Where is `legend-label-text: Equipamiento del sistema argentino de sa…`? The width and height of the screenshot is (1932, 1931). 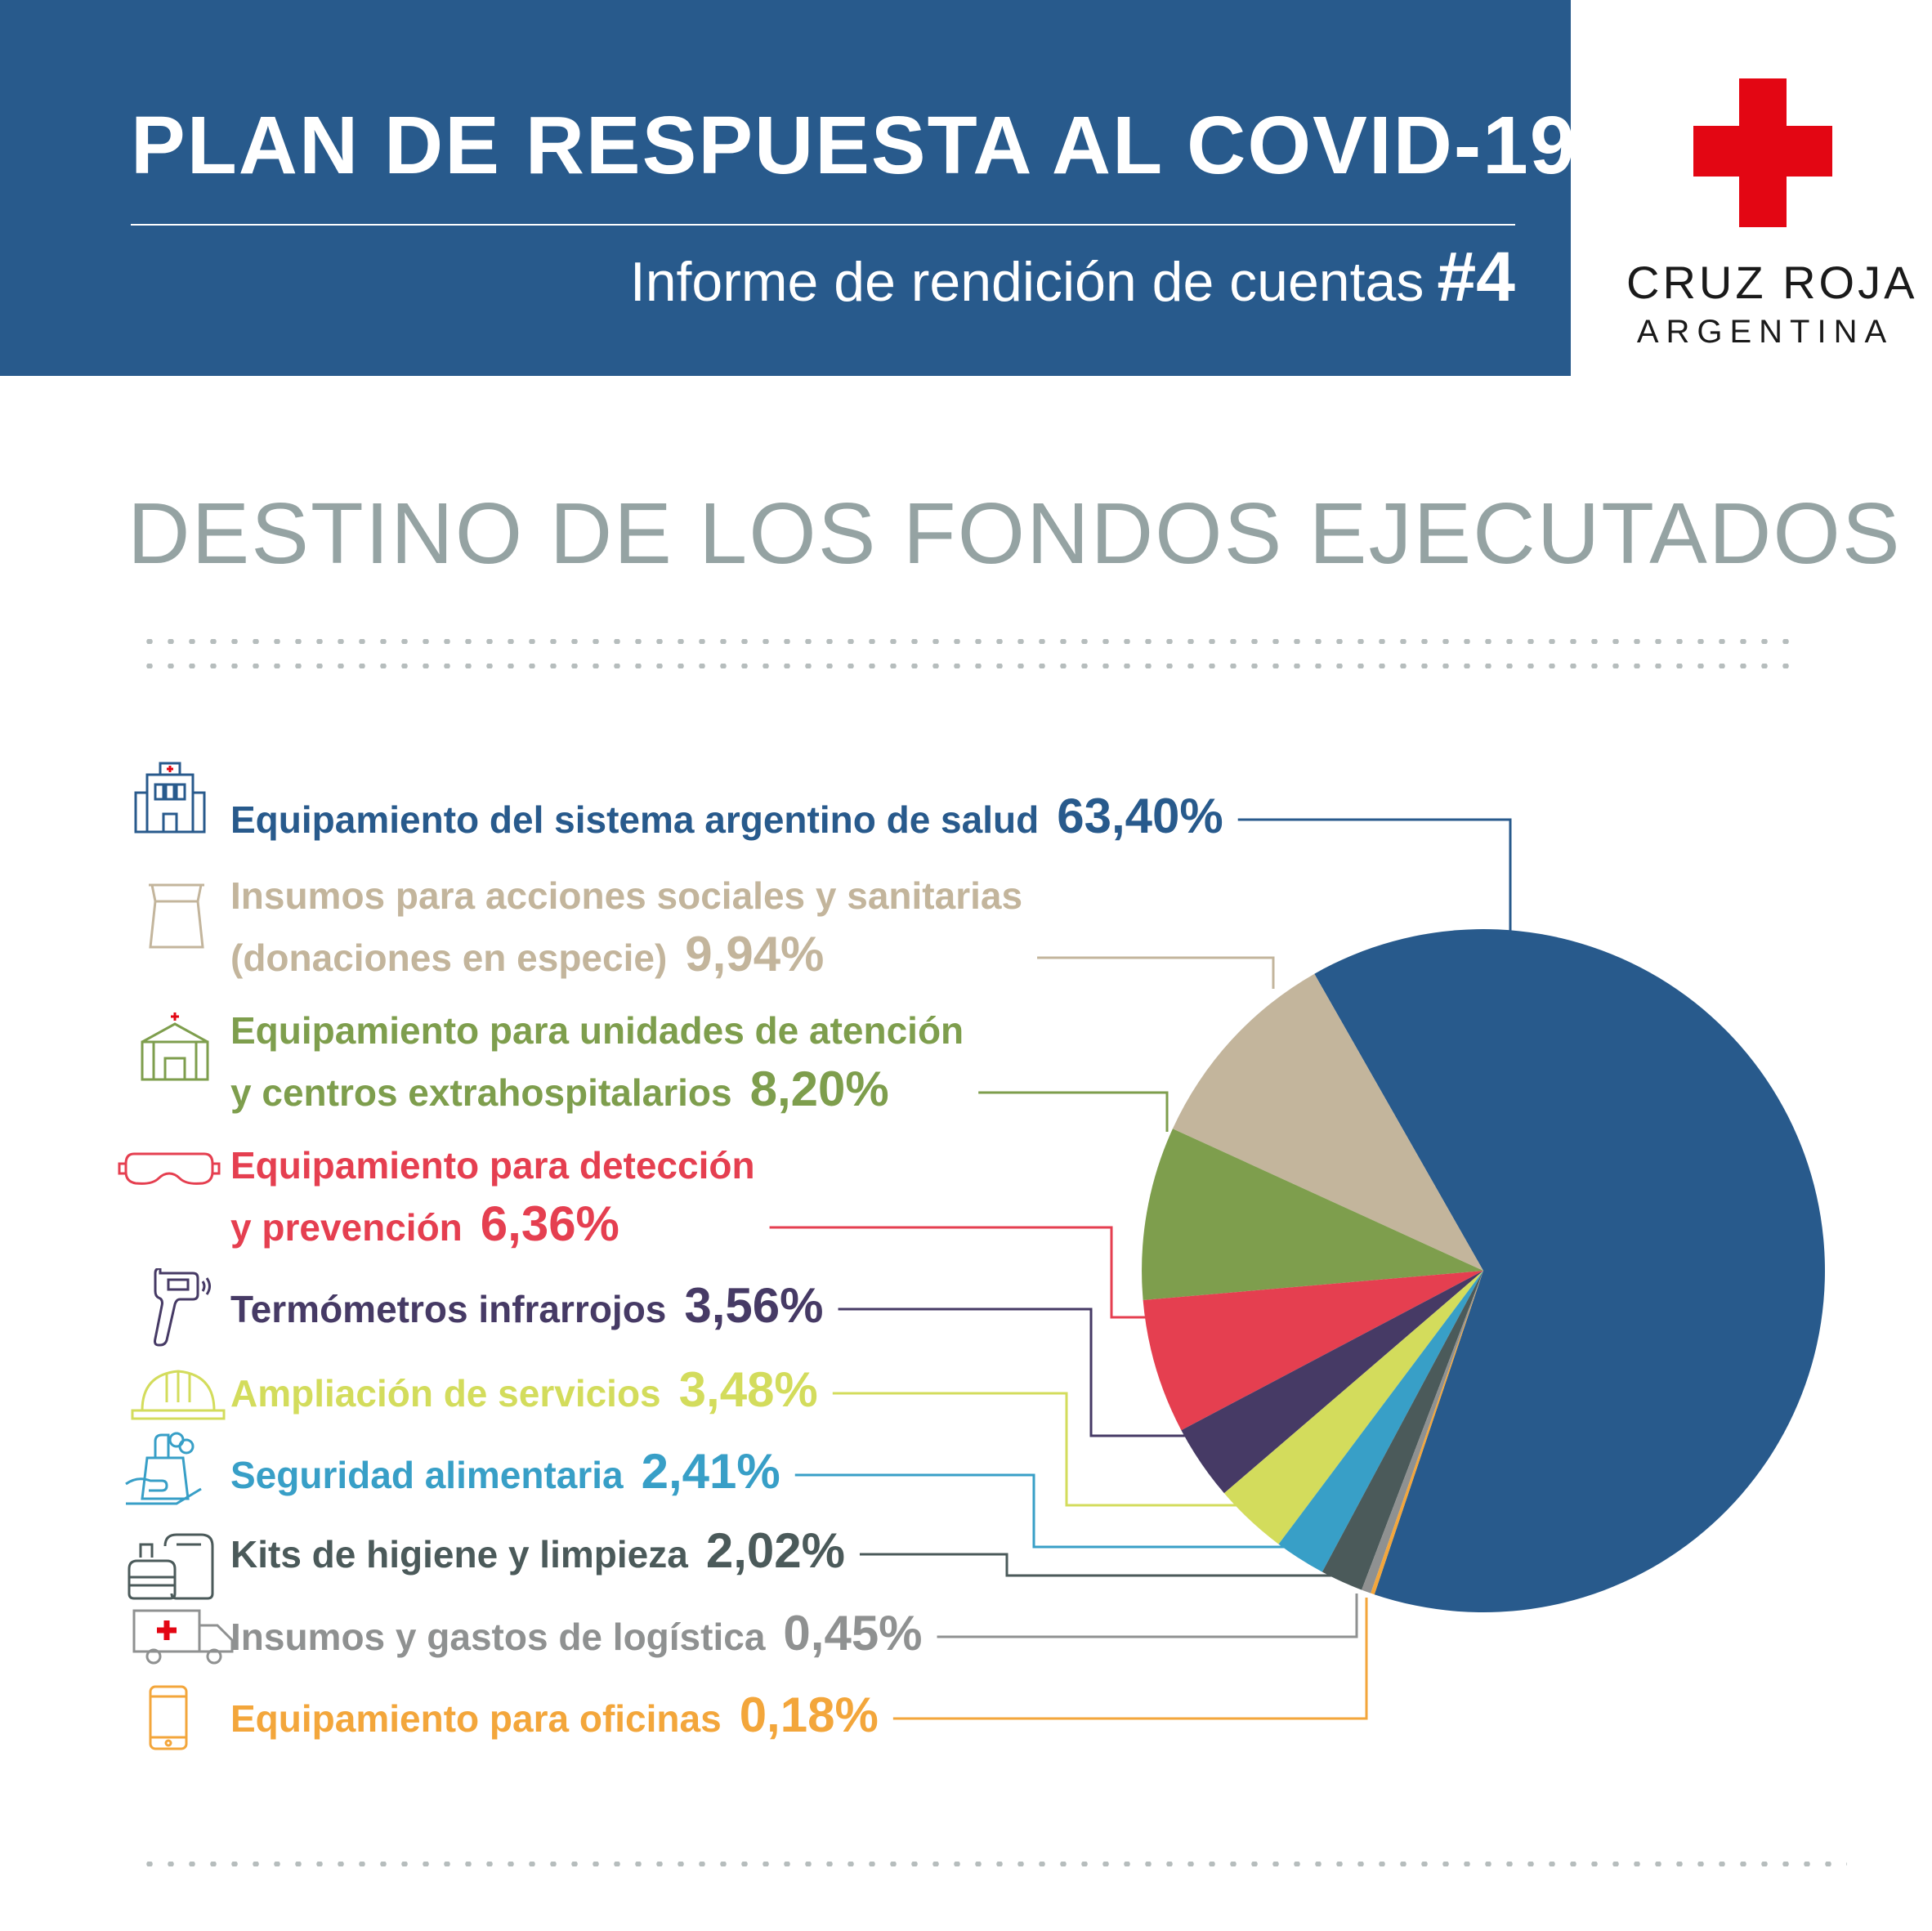 legend-label-text: Equipamiento del sistema argentino de sa… is located at coordinates (635, 819).